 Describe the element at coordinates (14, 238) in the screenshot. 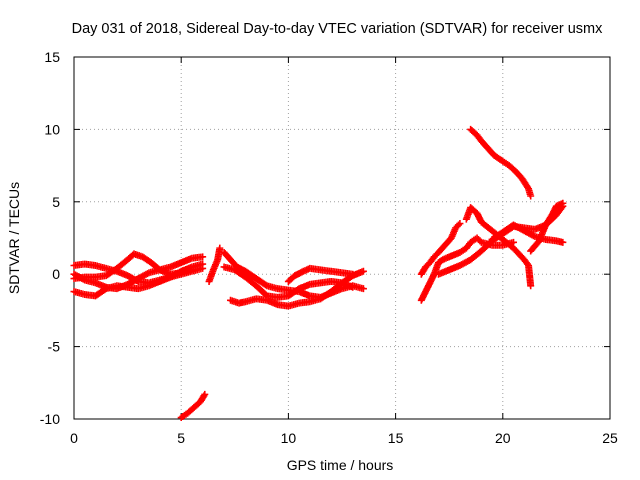

I see `y-axis-label: SDTVAR / TECUs` at that location.